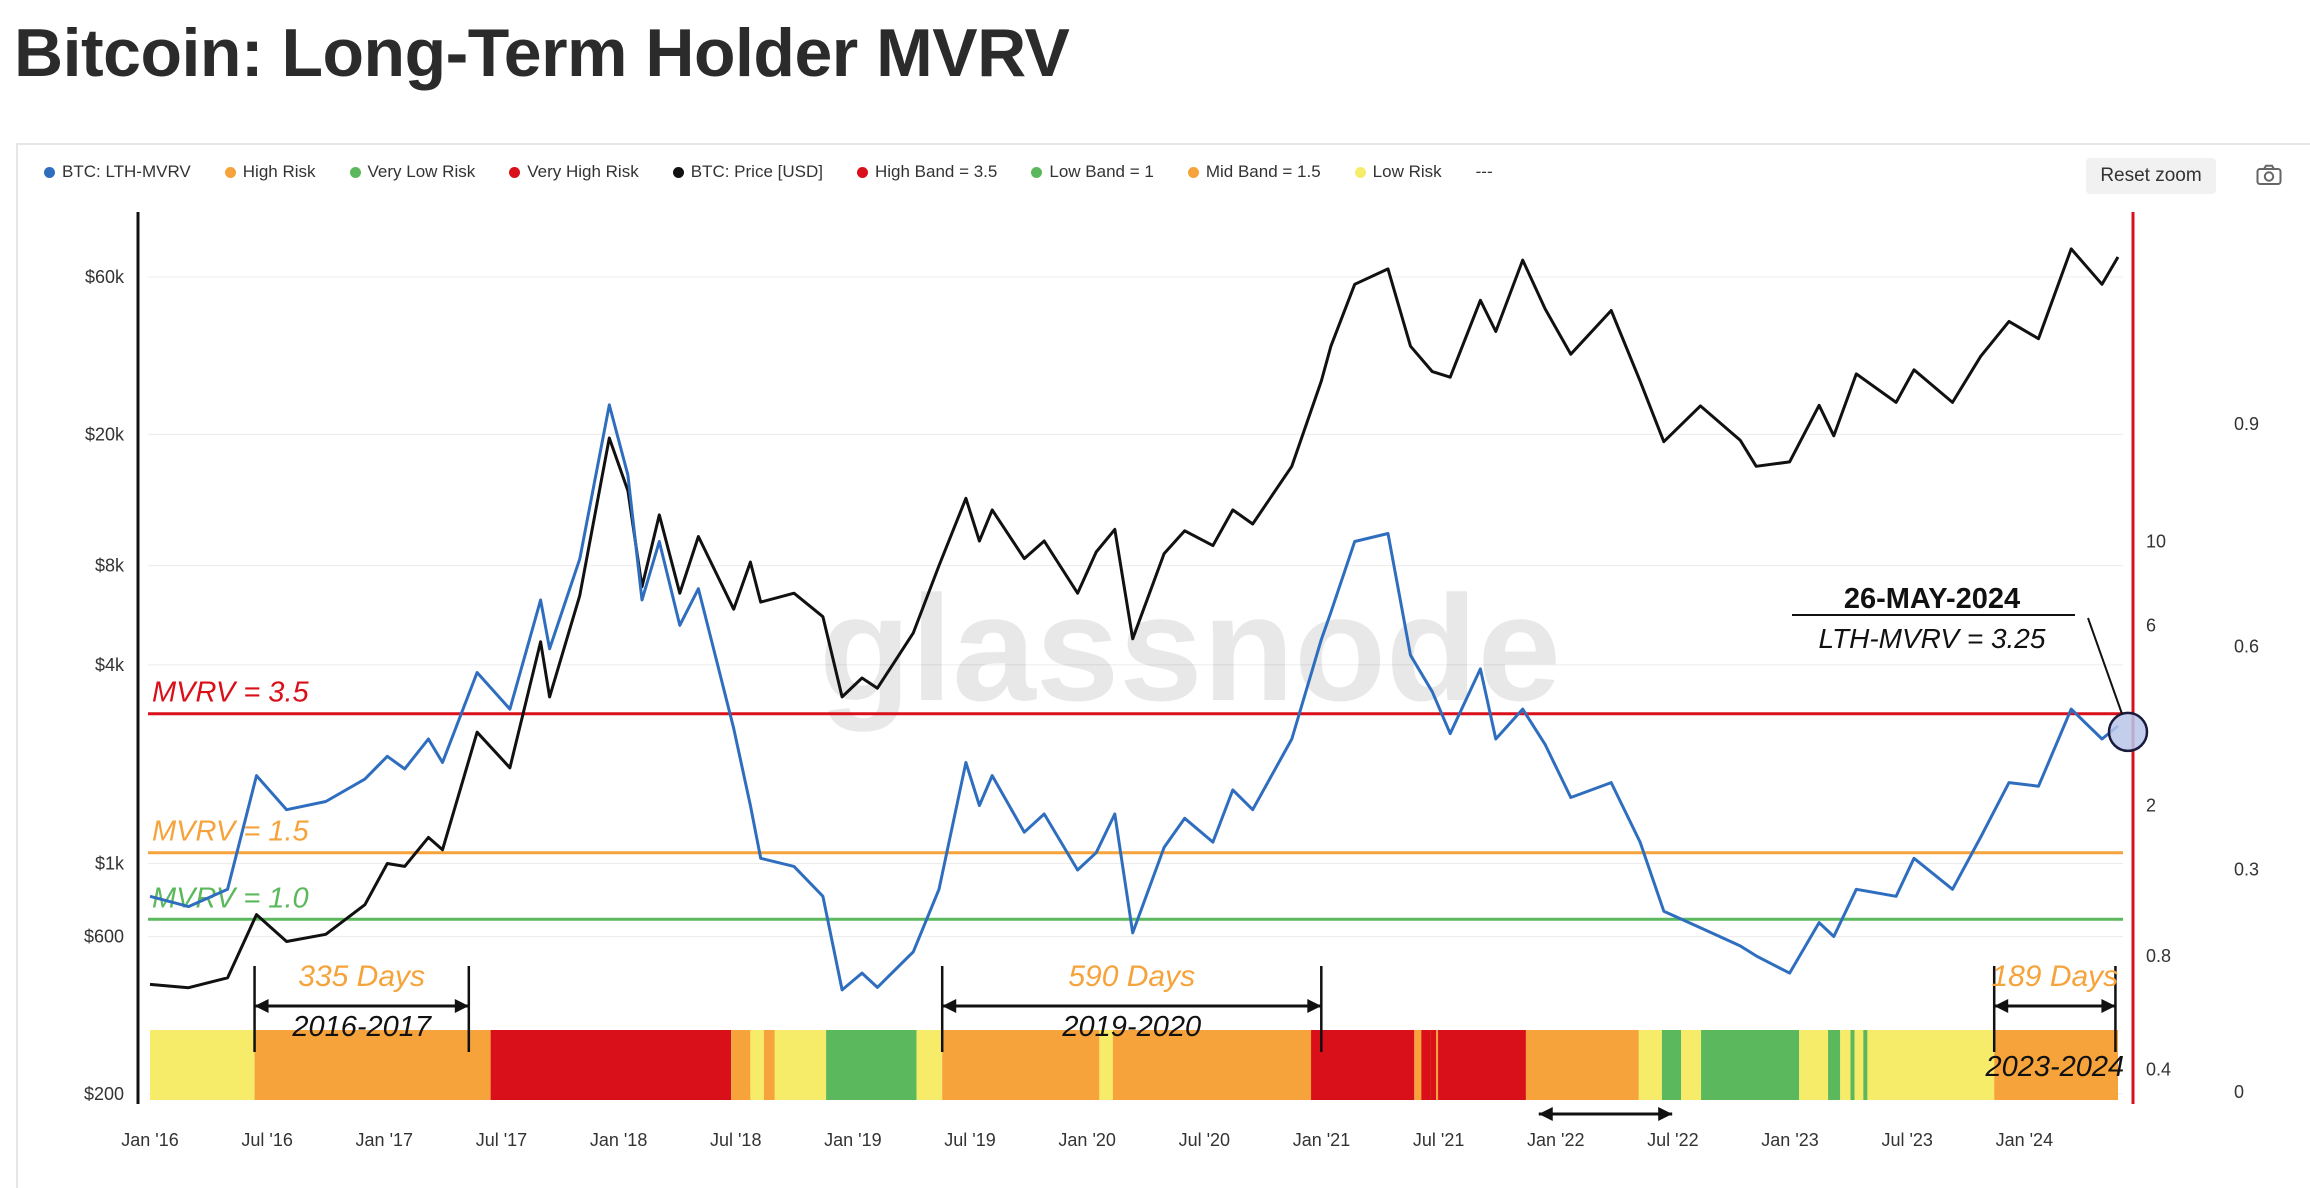 The image size is (2310, 1188). Describe the element at coordinates (1789, 1140) in the screenshot. I see `x-tick-label: Jan '23` at that location.